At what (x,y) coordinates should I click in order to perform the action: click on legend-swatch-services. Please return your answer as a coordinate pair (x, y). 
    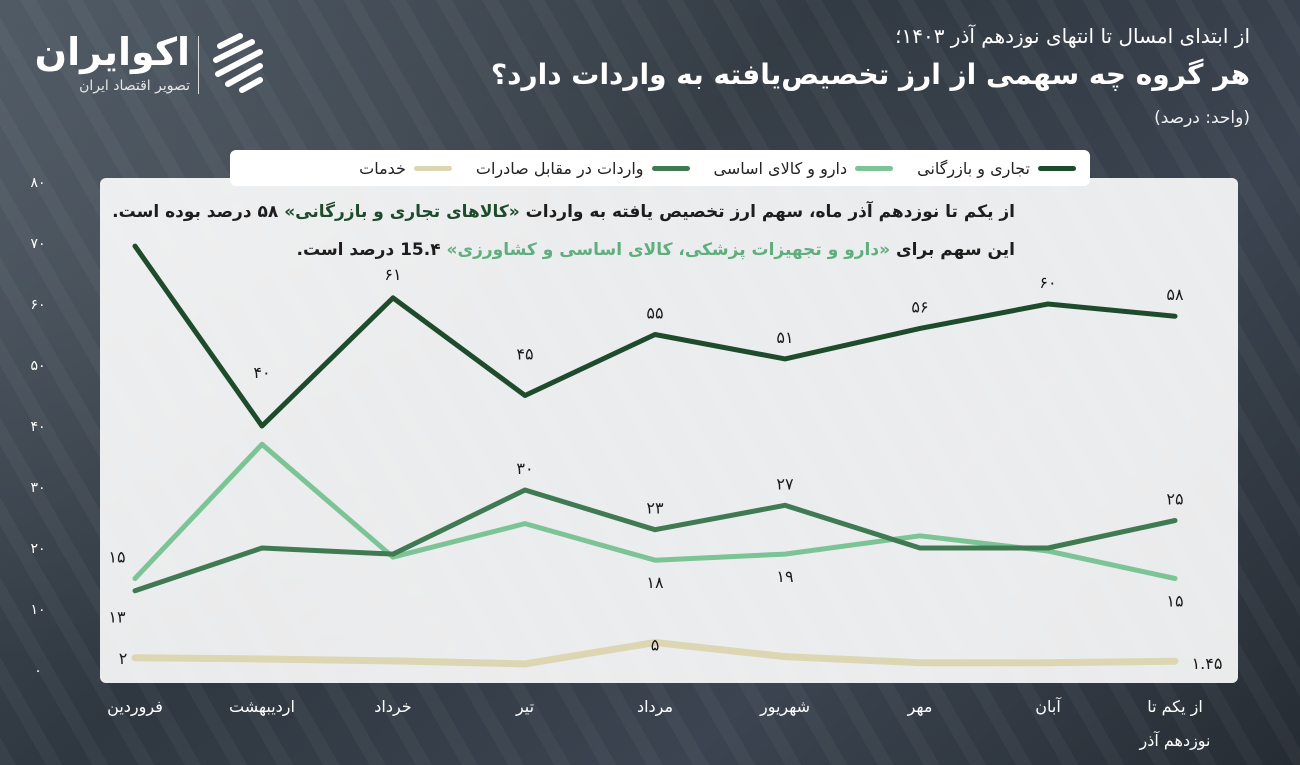
    Looking at the image, I should click on (432, 168).